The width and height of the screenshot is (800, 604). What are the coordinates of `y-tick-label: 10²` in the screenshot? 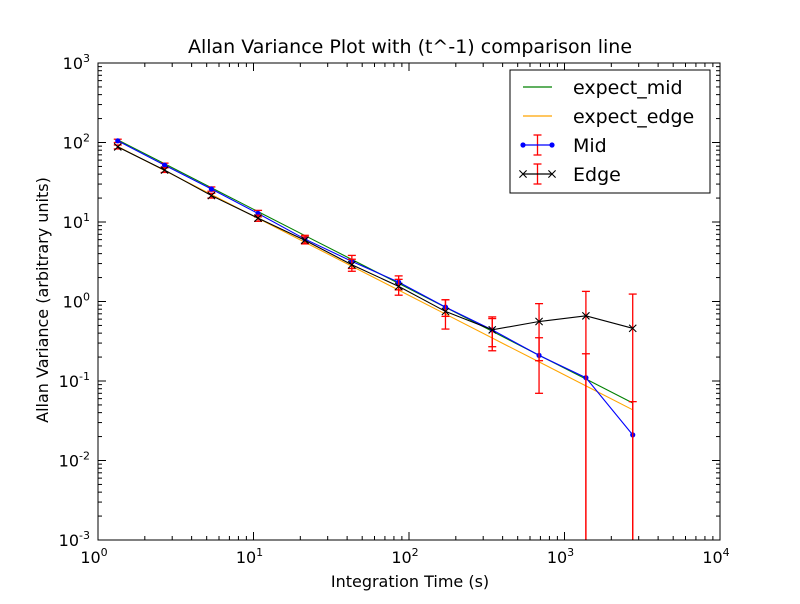 It's located at (76, 142).